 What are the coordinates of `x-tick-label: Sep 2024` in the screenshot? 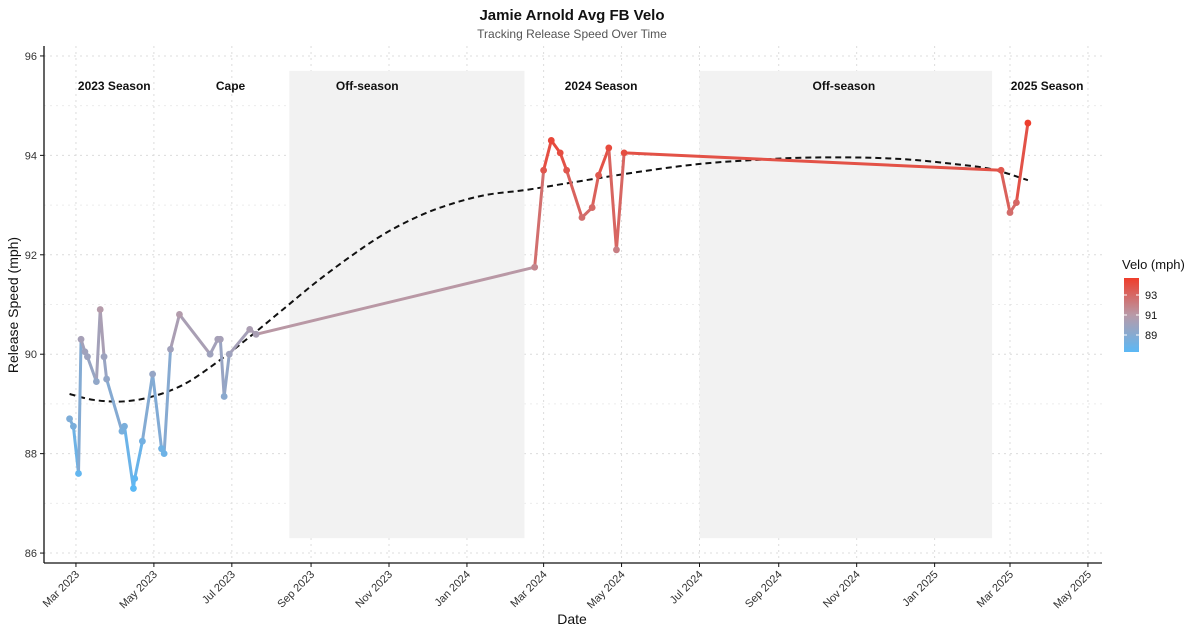 It's located at (764, 590).